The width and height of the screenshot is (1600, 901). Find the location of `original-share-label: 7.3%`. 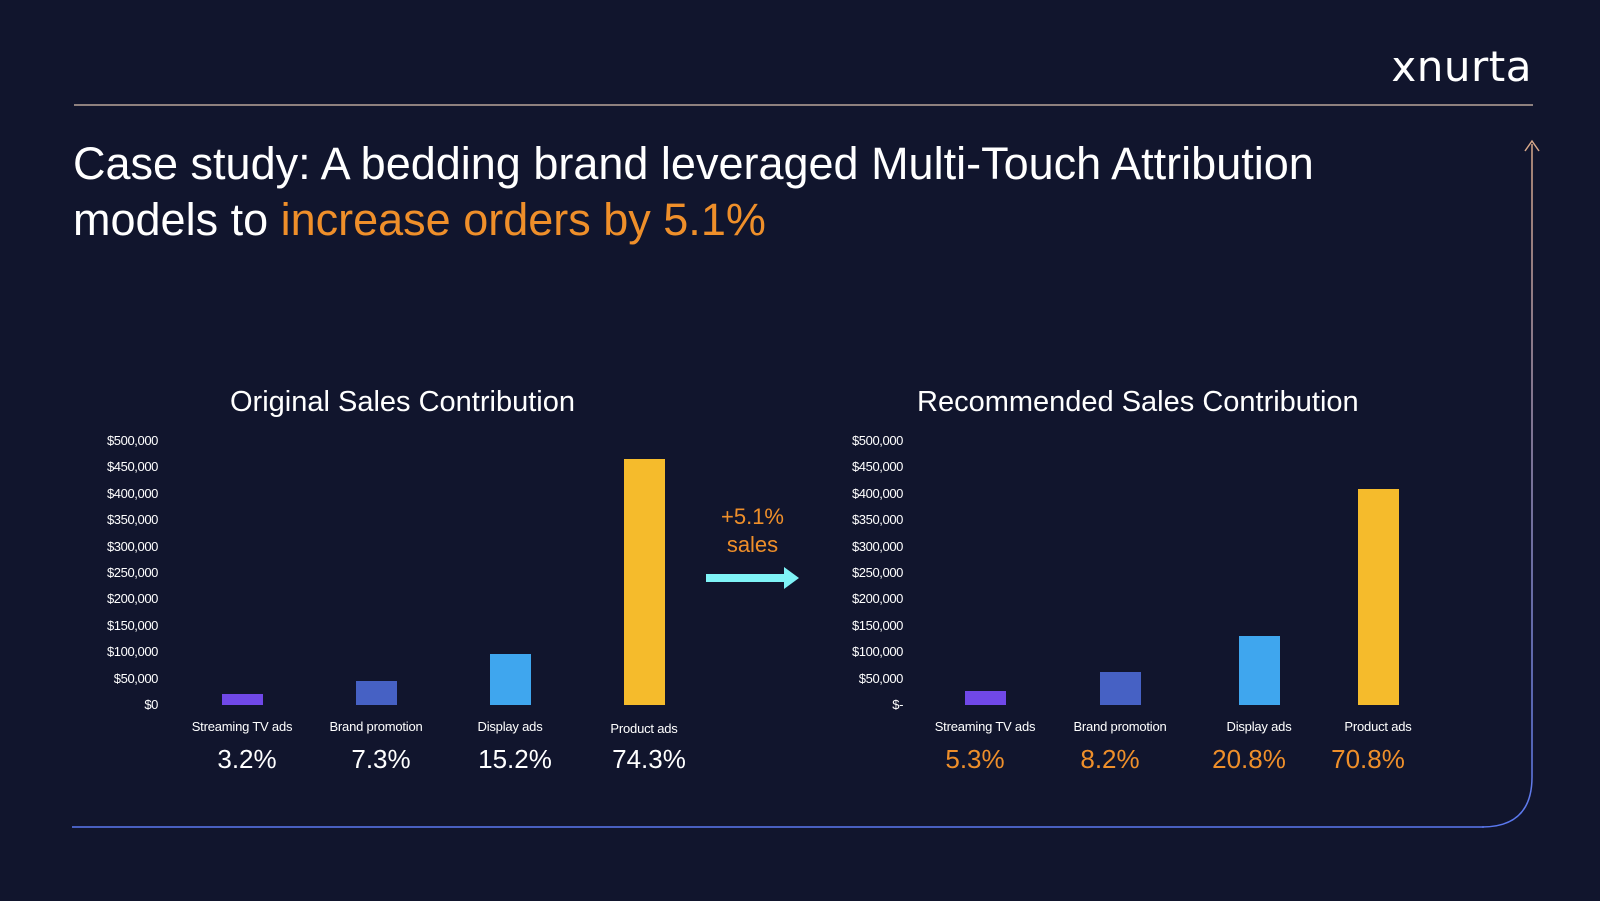

original-share-label: 7.3% is located at coordinates (381, 759).